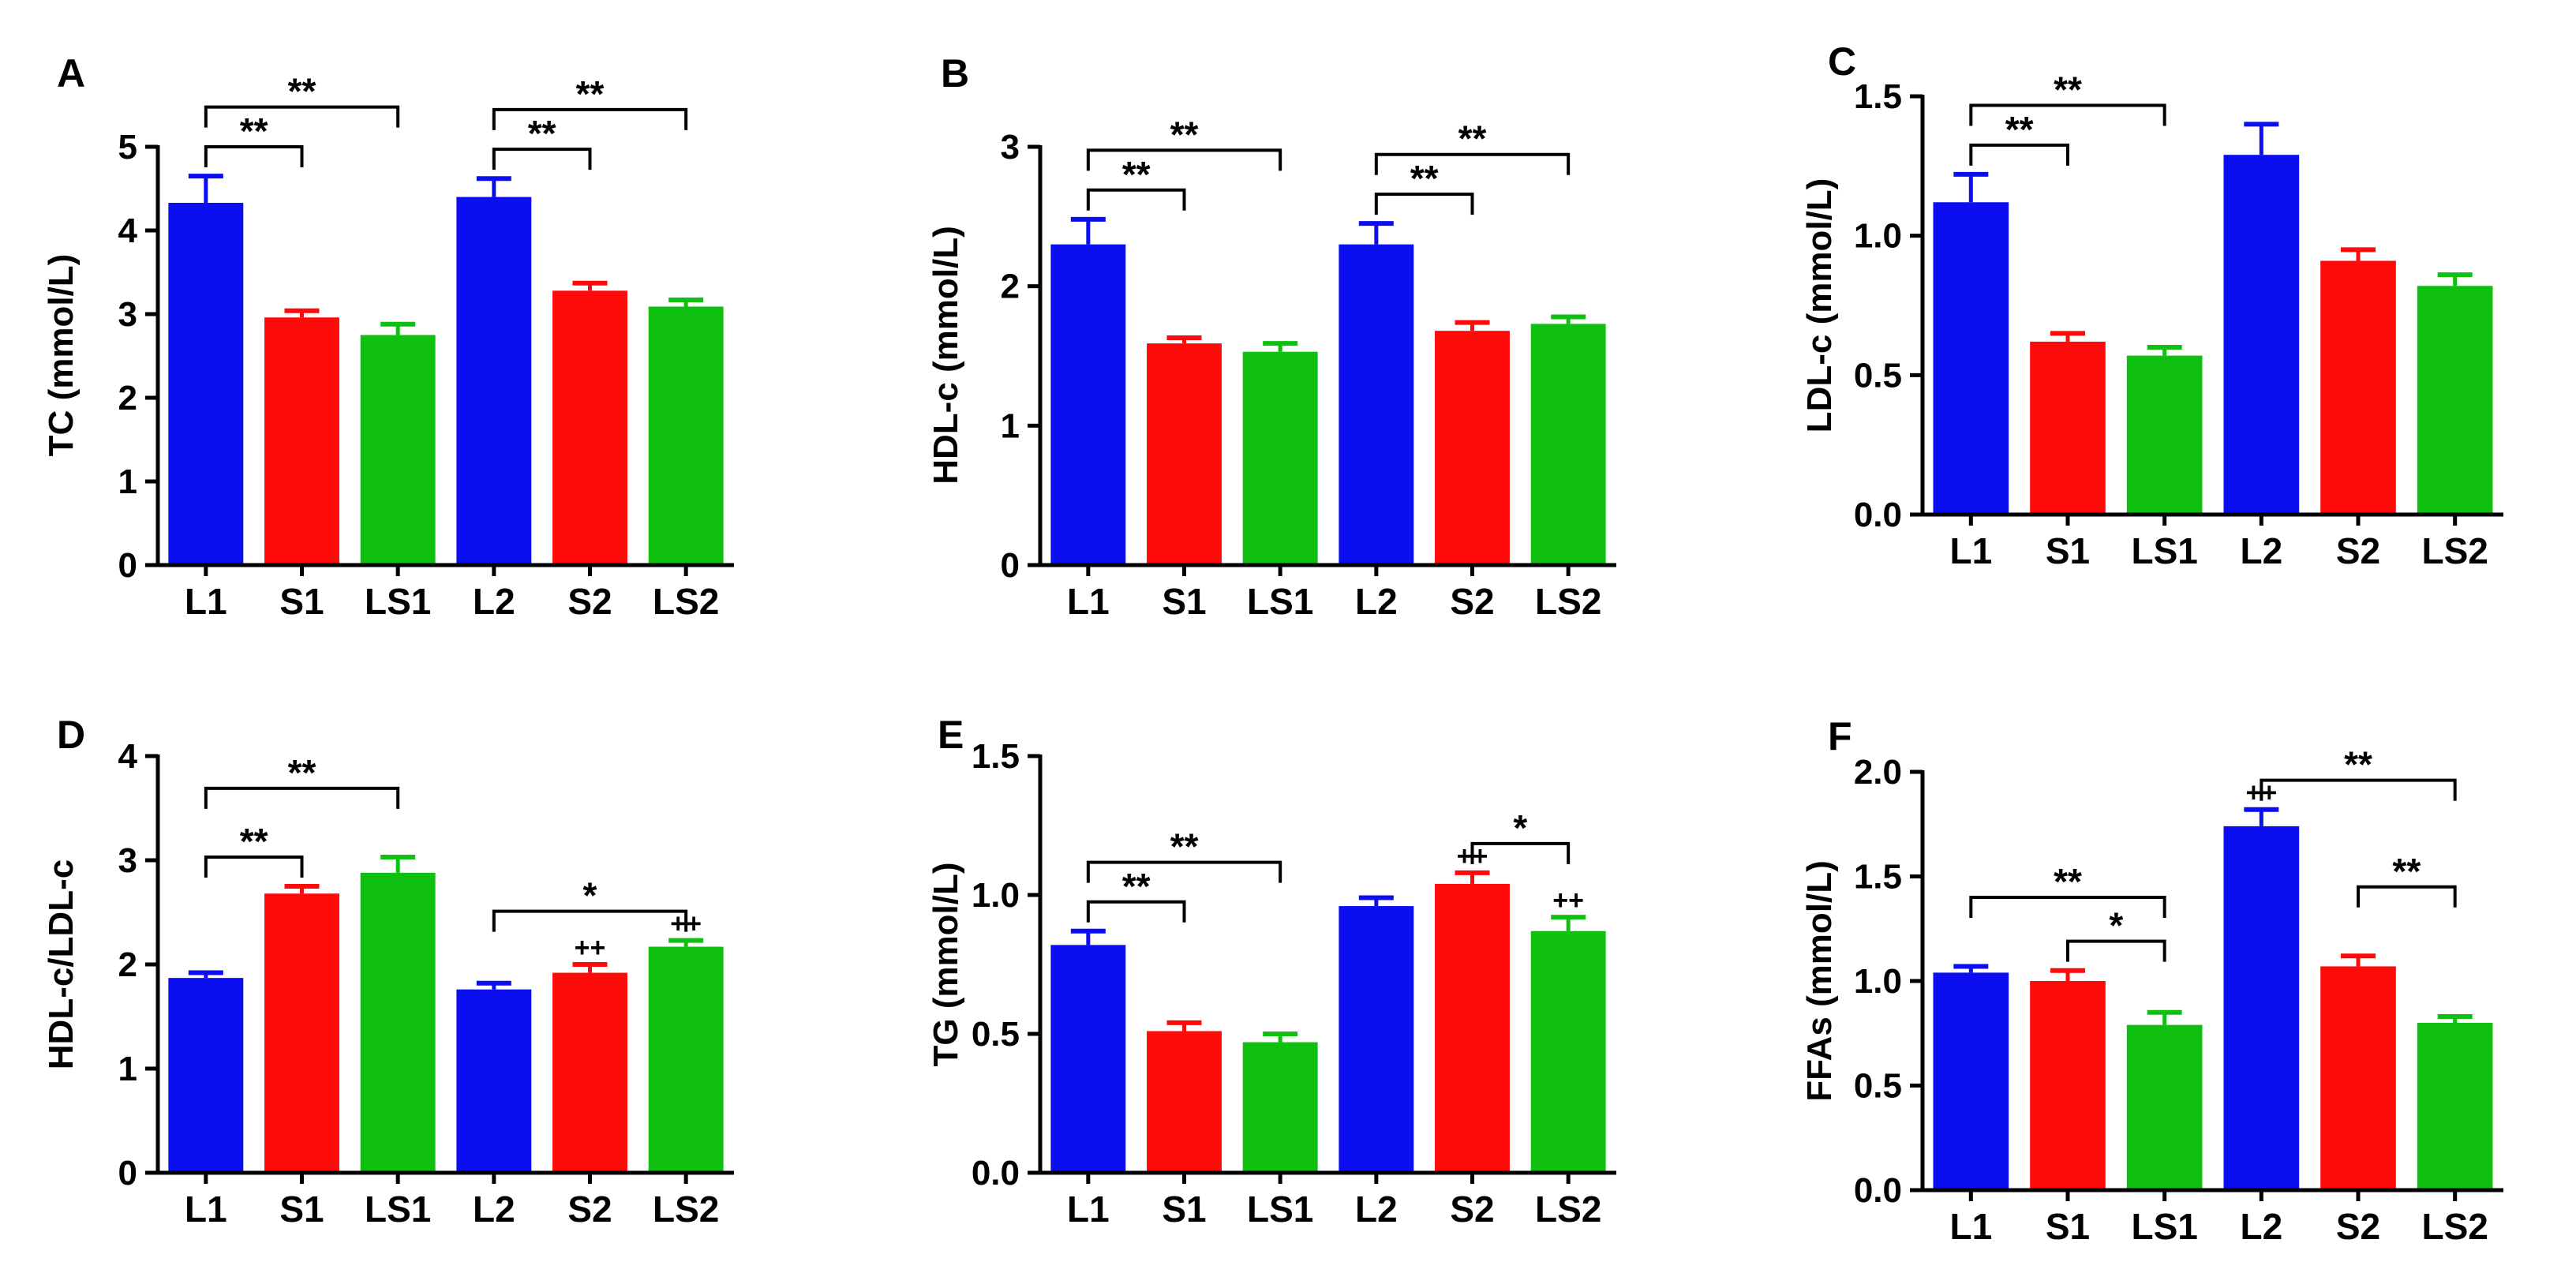  Describe the element at coordinates (127, 1069) in the screenshot. I see `y-tick-label: 1` at that location.